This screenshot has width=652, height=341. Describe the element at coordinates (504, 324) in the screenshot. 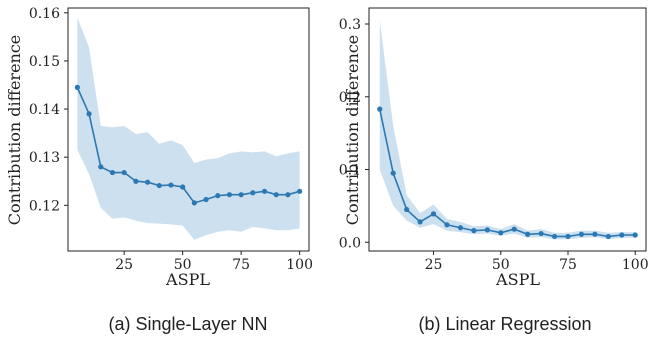

I see `caption-b: (b) Linear Regression` at that location.